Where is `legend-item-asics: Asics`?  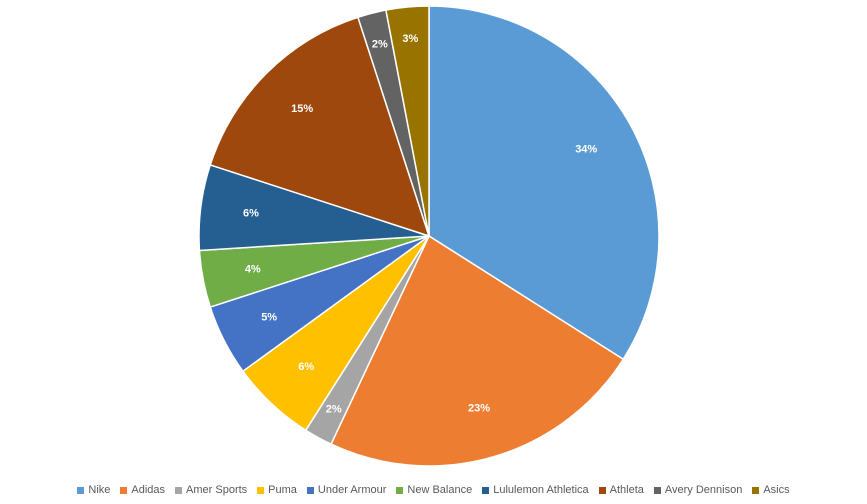 legend-item-asics: Asics is located at coordinates (771, 490).